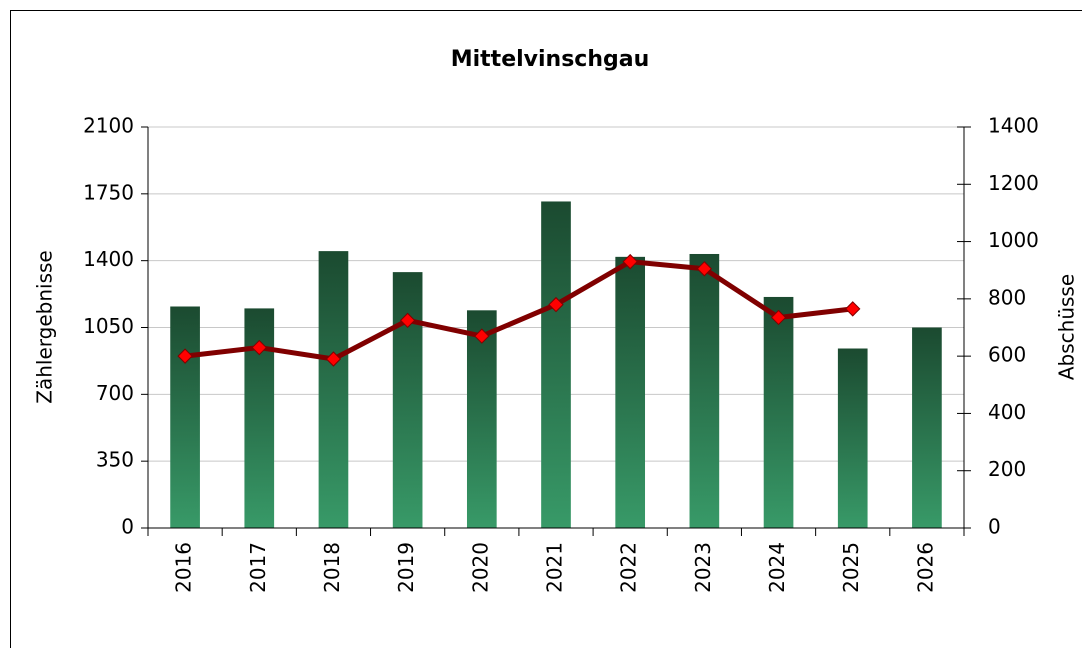  Describe the element at coordinates (115, 393) in the screenshot. I see `y-tick-label: 700` at that location.